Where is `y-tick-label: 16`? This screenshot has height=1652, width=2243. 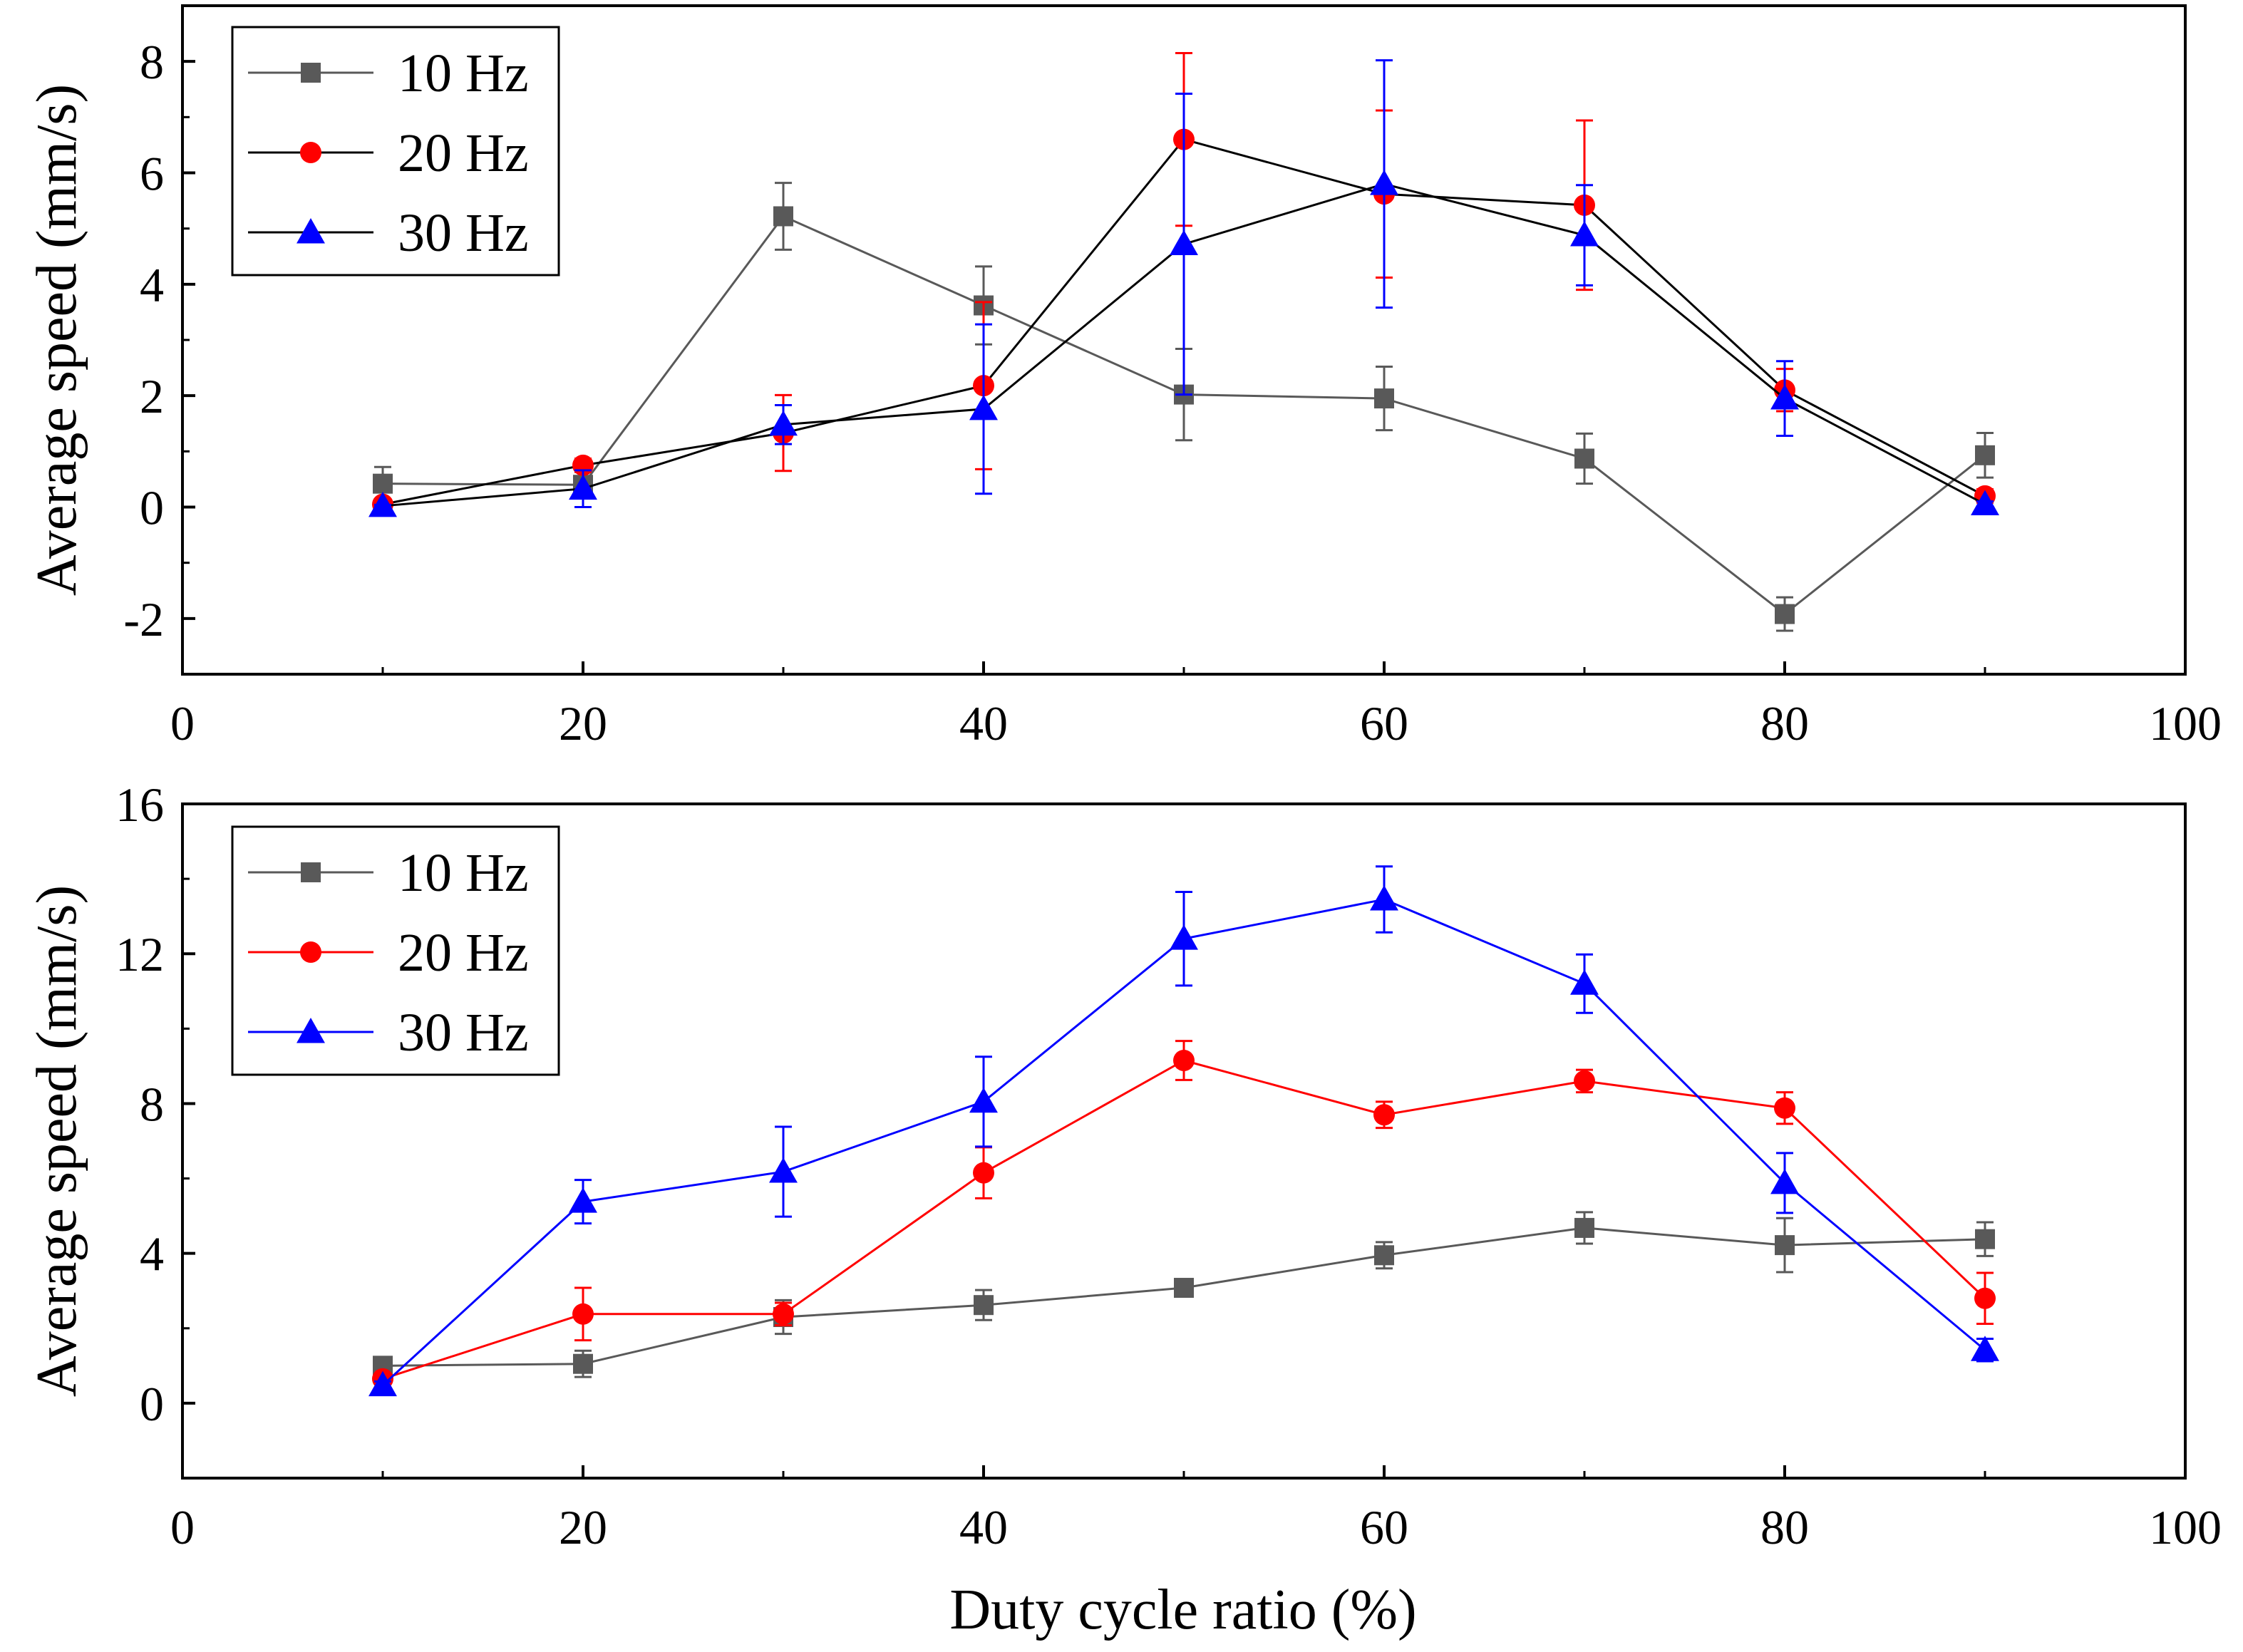
y-tick-label: 16 is located at coordinates (140, 805).